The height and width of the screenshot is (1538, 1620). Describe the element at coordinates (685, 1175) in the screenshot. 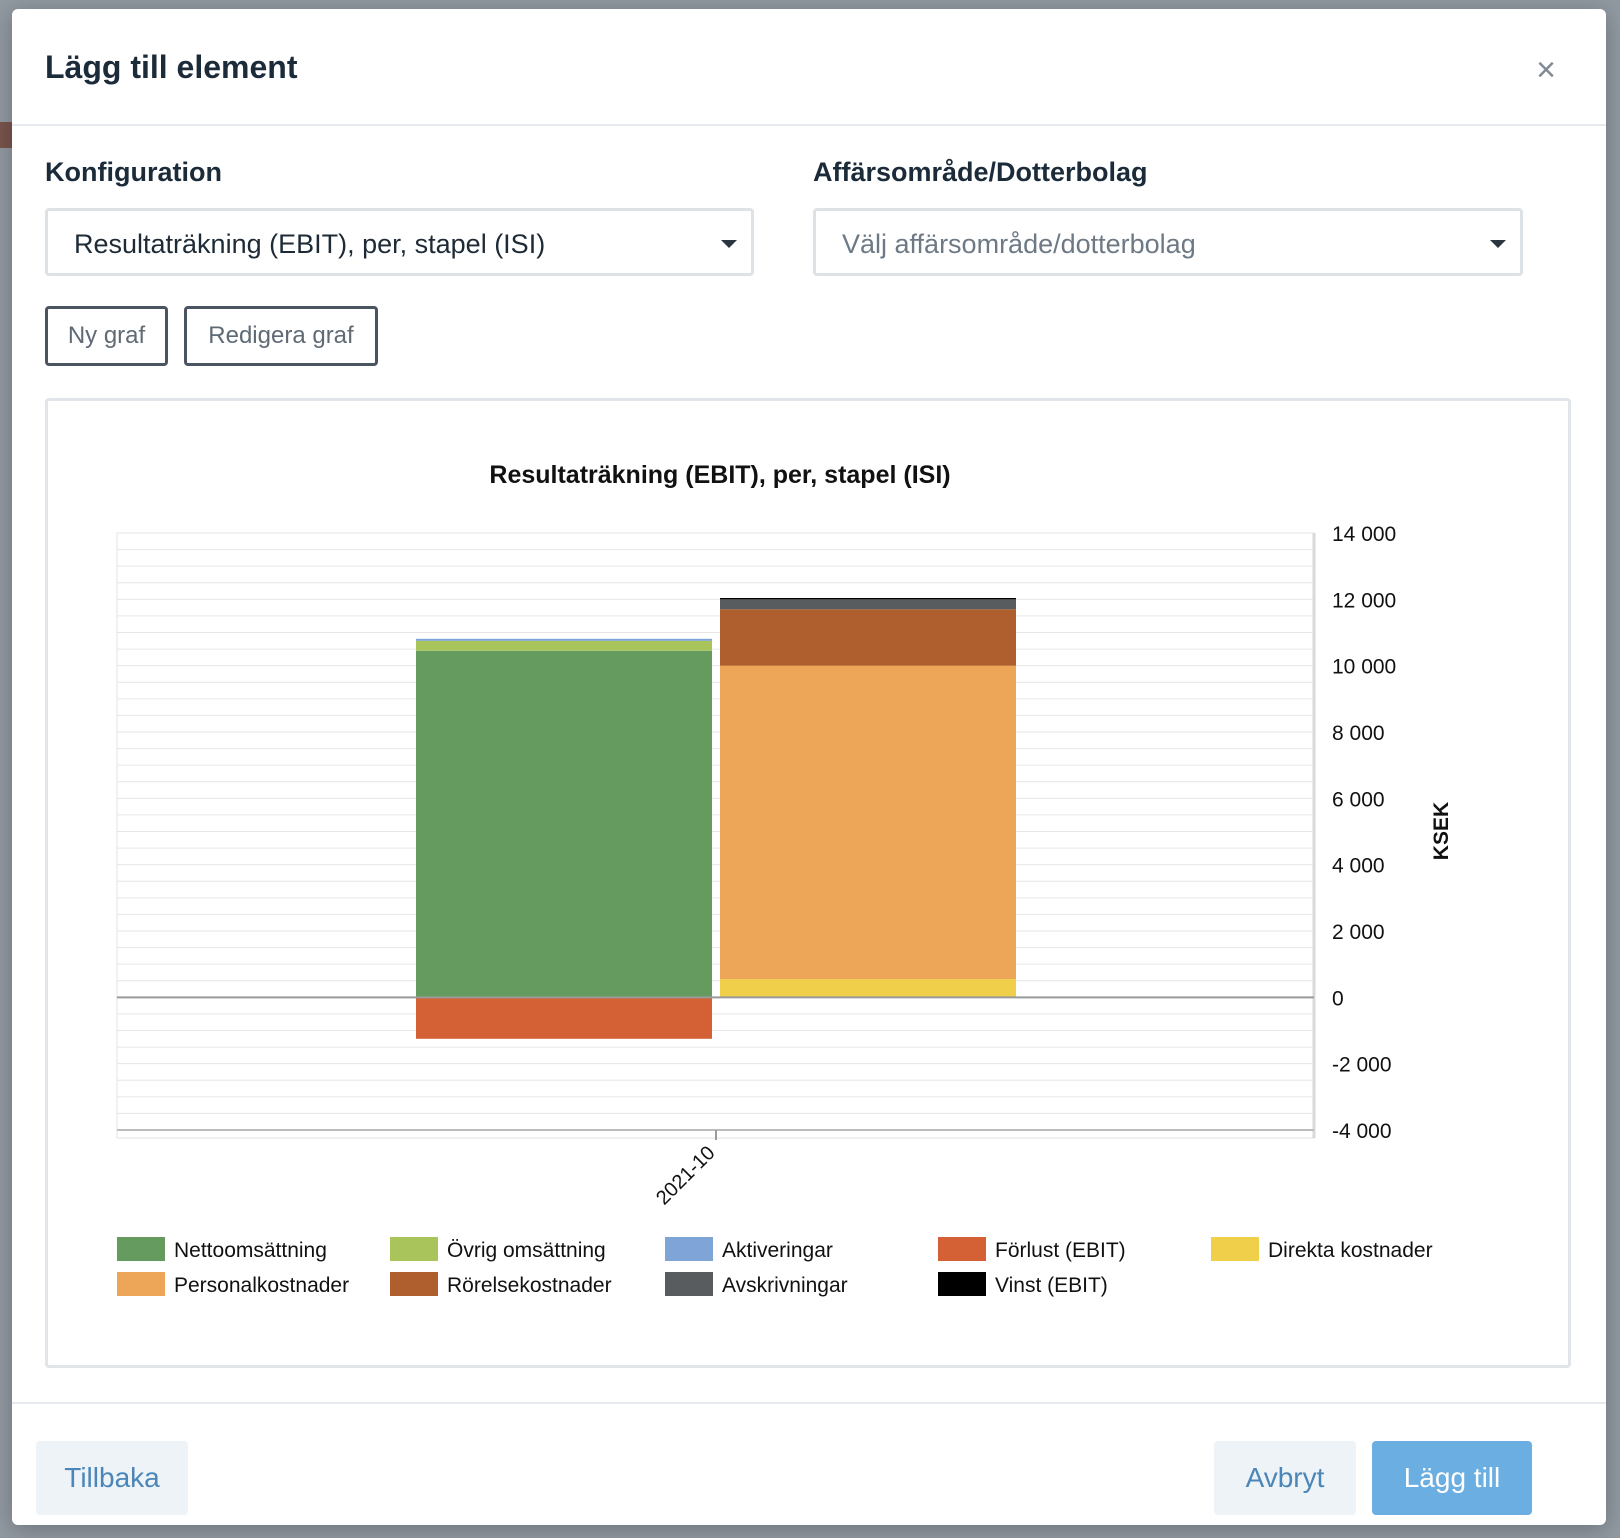

I see `x-tick-label: 2021-10` at that location.